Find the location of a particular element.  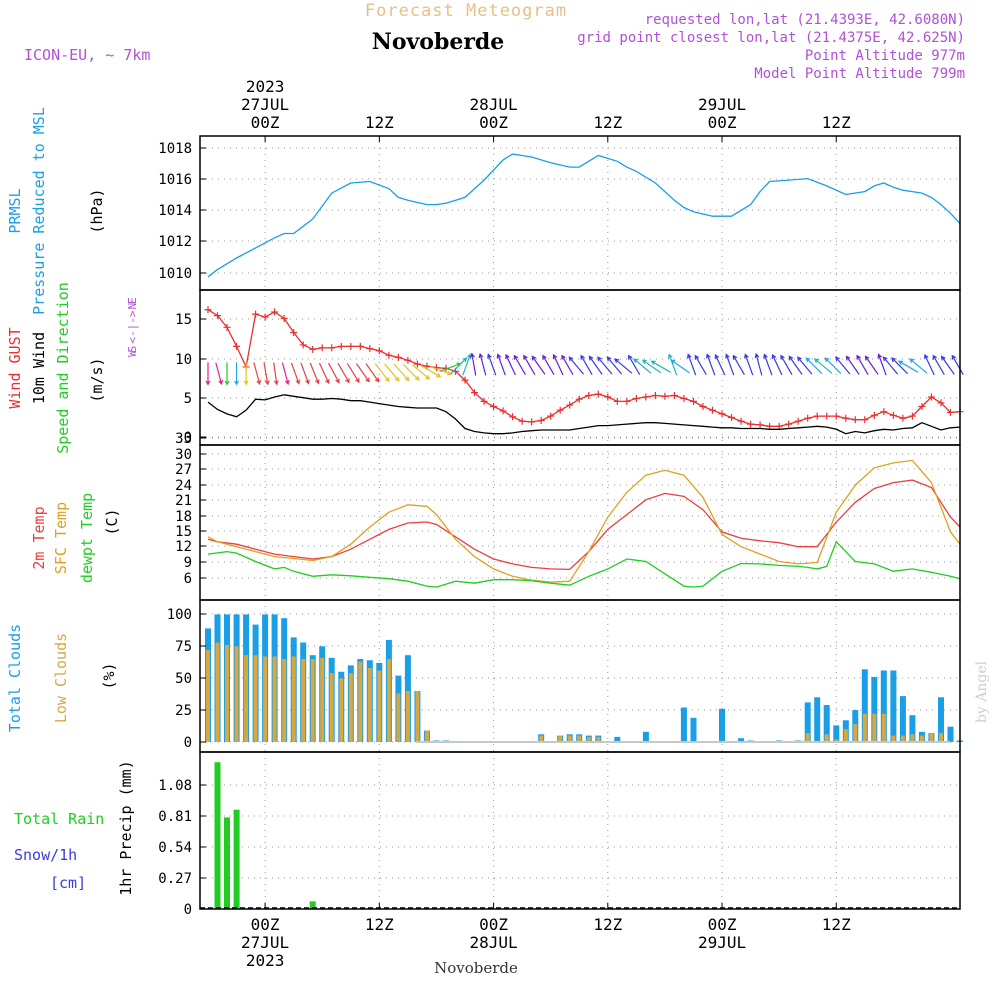

time-label-bottom: 12Z is located at coordinates (836, 924).